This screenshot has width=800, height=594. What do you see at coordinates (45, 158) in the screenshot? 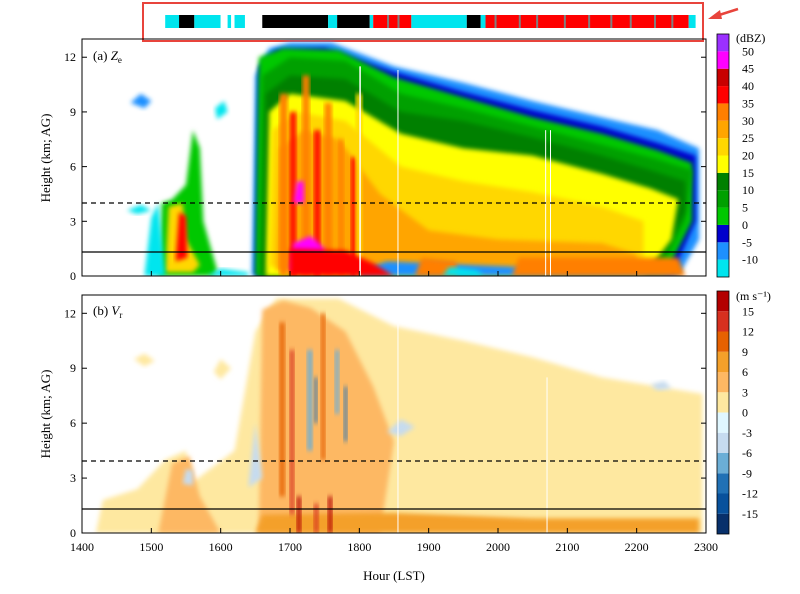
I see `ze-y-axis-label: Height (km; AG)` at bounding box center [45, 158].